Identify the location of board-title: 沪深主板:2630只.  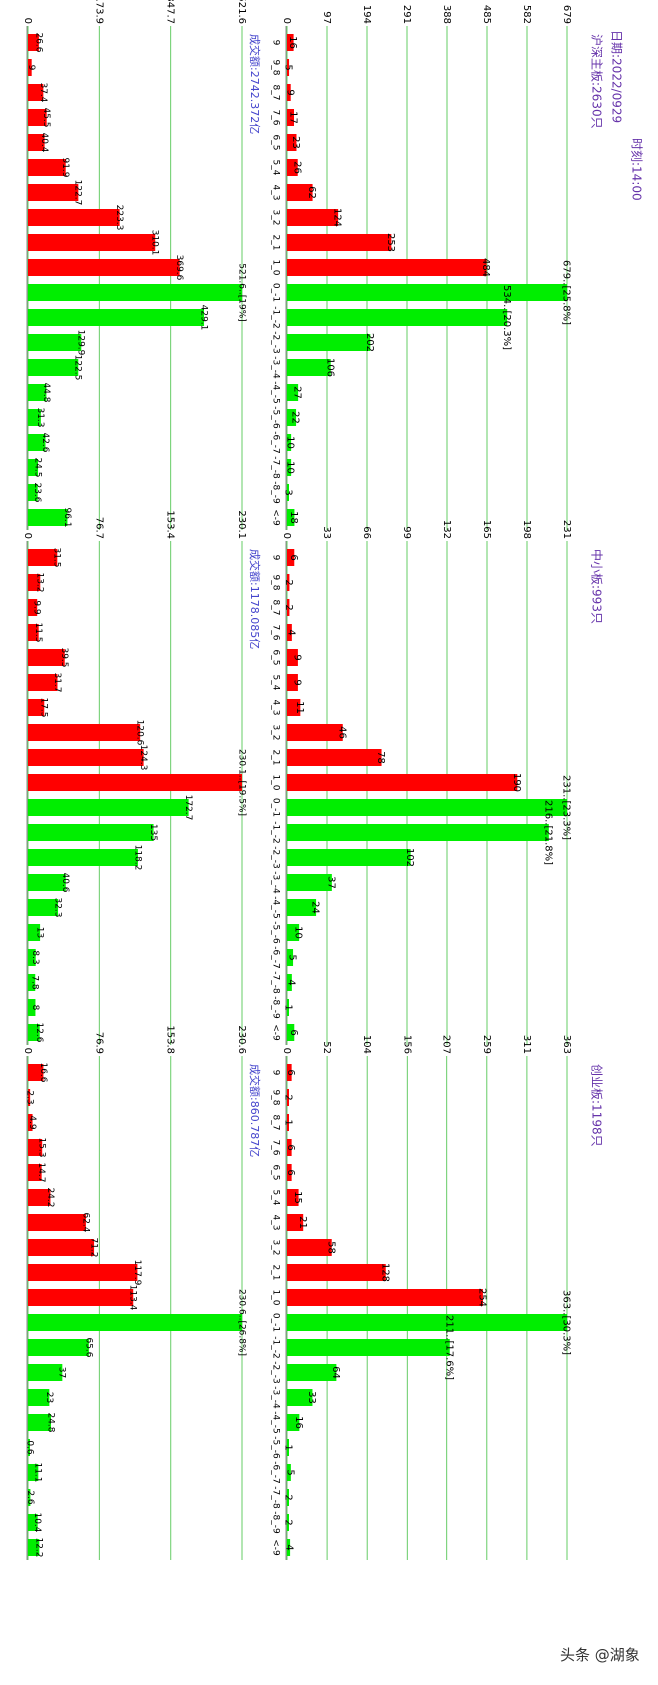
(597, 81).